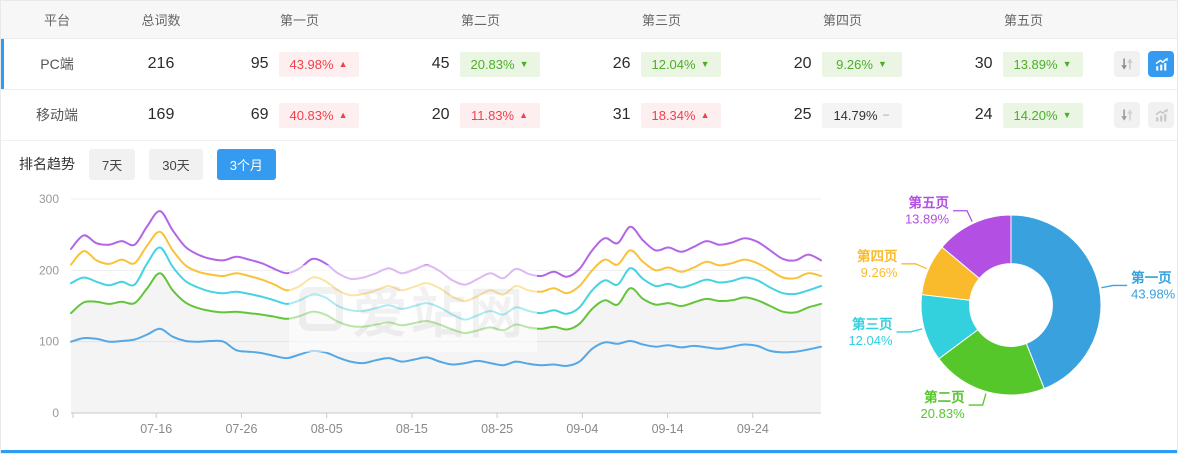 This screenshot has height=454, width=1178. Describe the element at coordinates (499, 115) in the screenshot. I see `page2-change-badge: 11.83% ▲` at that location.